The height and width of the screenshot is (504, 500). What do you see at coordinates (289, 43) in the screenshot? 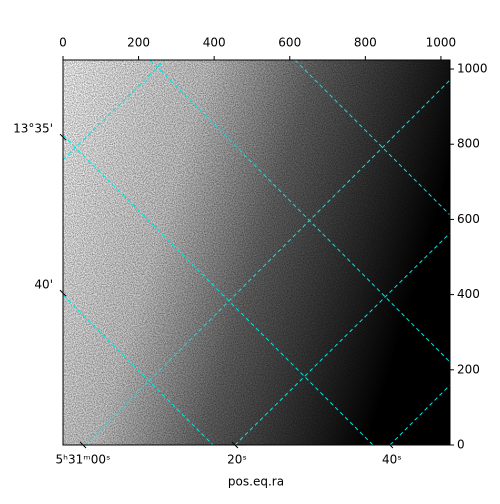
I see `x-tick-label: 600` at bounding box center [289, 43].